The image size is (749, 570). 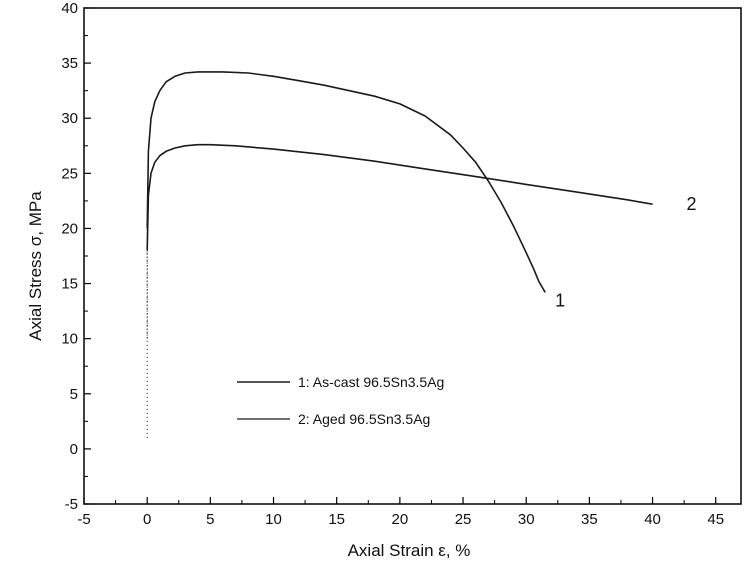 I want to click on y-tick-label: 15, so click(x=69, y=284).